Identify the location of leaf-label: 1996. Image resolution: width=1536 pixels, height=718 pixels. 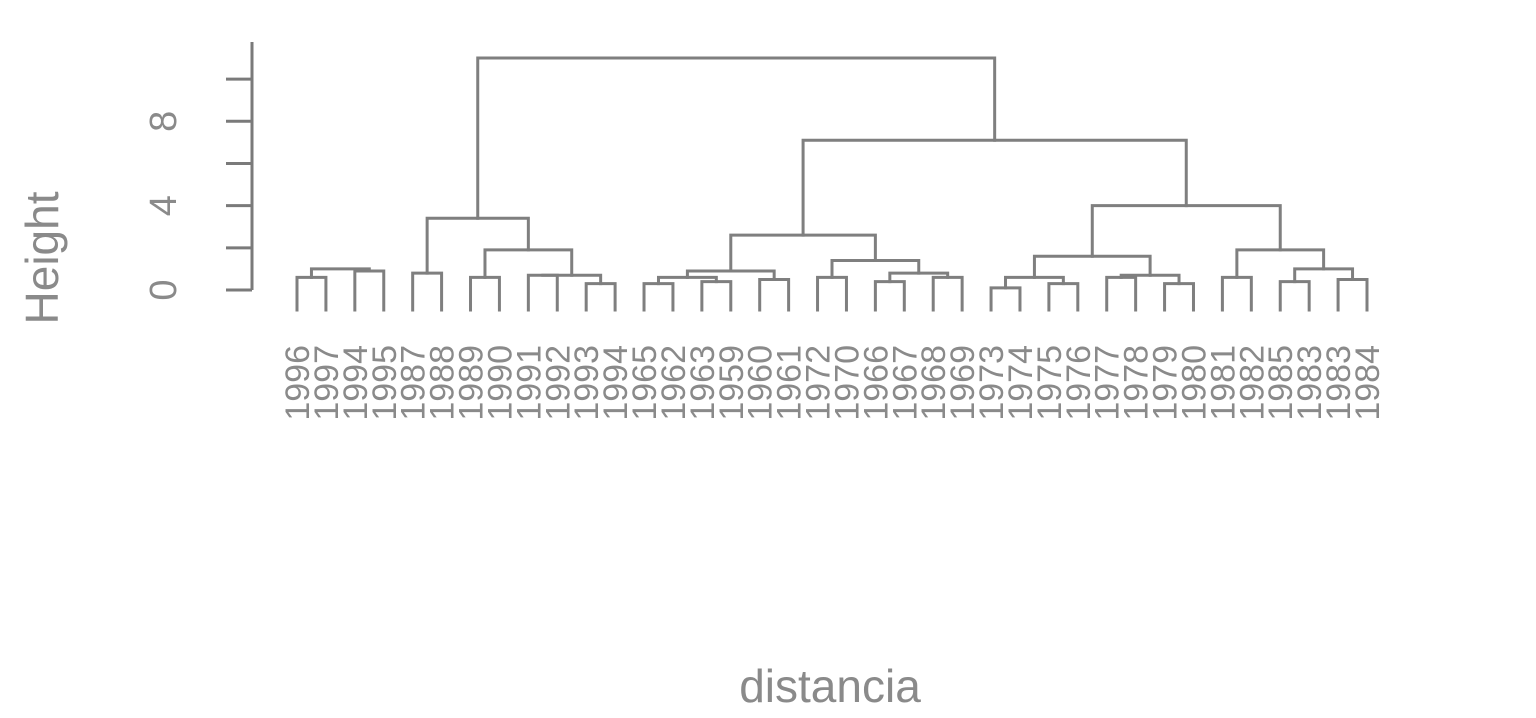
(298, 383).